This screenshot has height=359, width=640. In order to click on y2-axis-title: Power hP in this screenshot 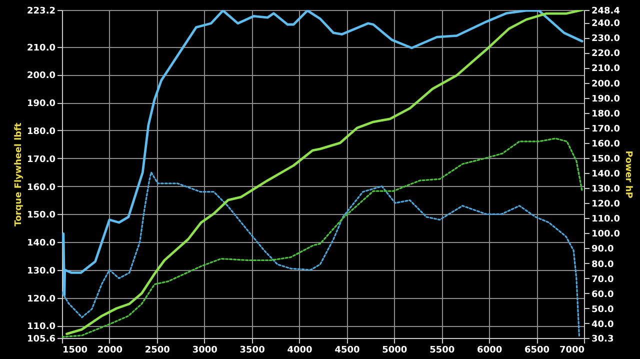, I will do `click(627, 174)`.